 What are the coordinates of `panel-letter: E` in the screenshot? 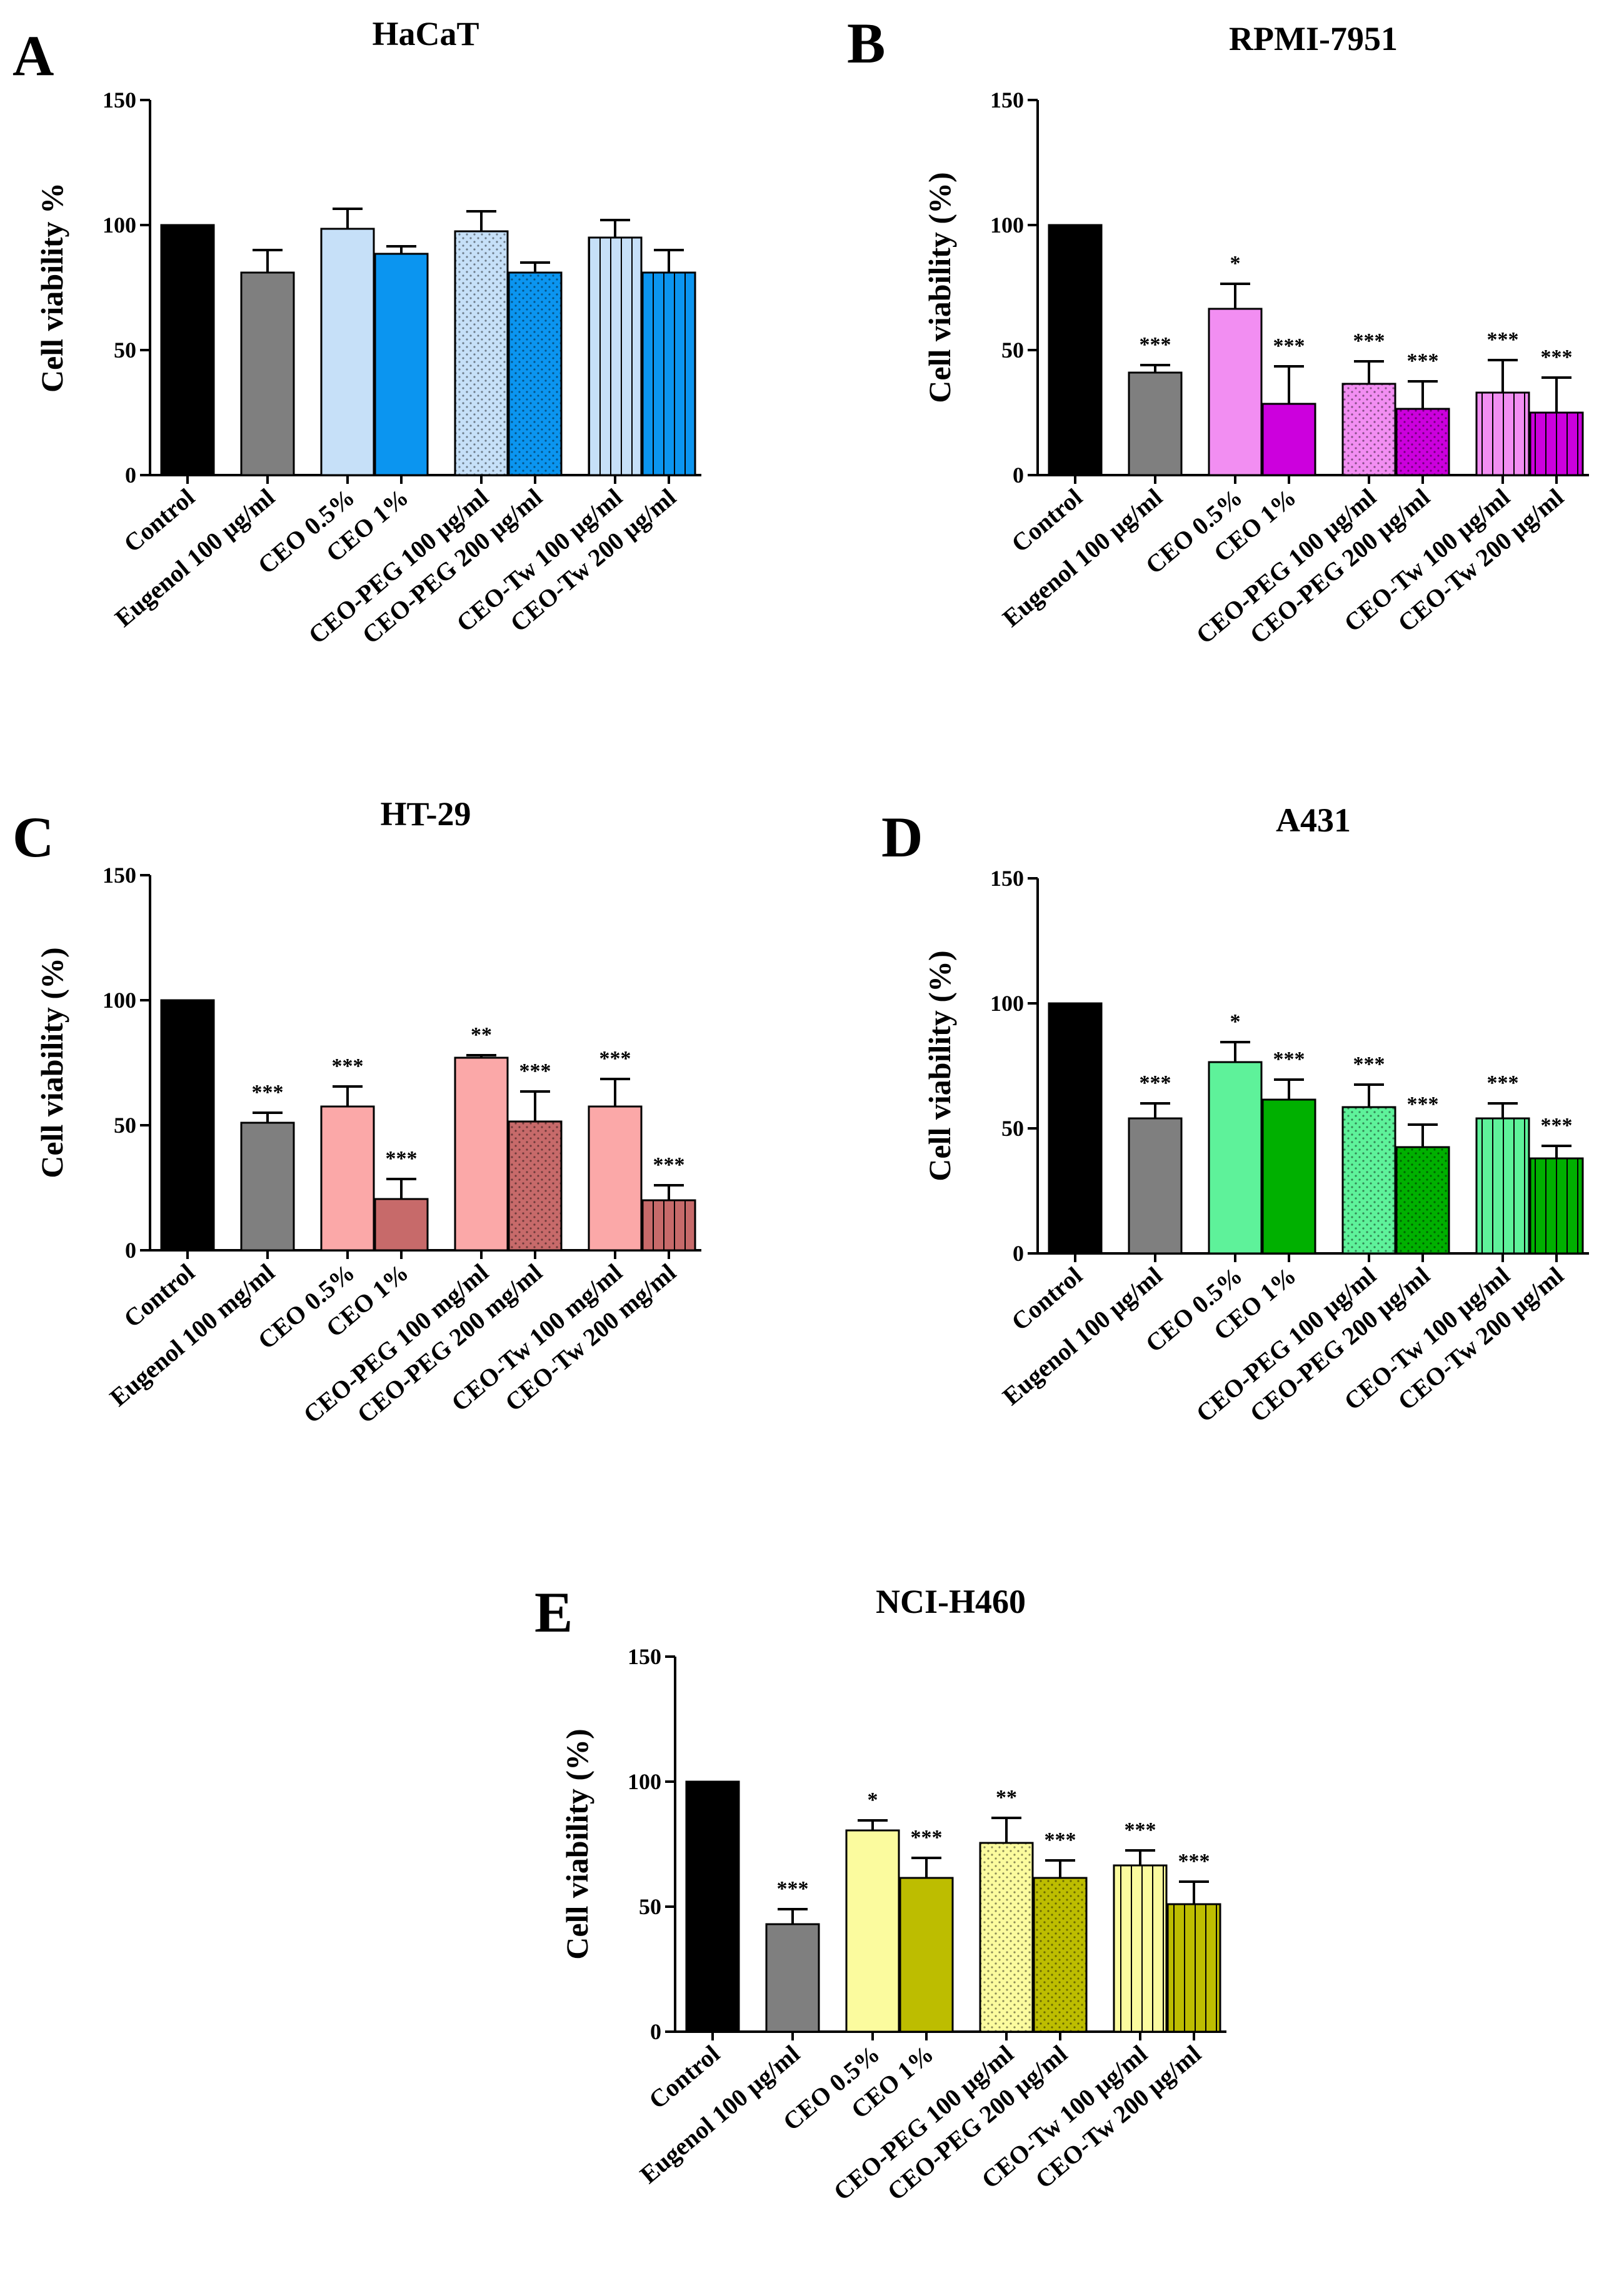 It's located at (553, 1612).